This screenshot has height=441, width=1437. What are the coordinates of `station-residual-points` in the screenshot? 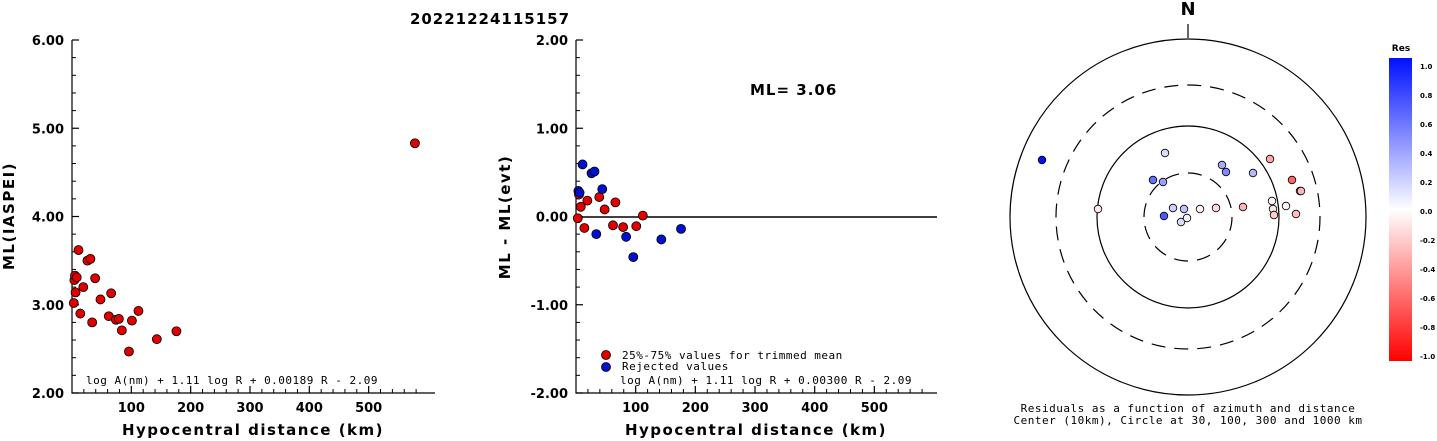 It's located at (1171, 187).